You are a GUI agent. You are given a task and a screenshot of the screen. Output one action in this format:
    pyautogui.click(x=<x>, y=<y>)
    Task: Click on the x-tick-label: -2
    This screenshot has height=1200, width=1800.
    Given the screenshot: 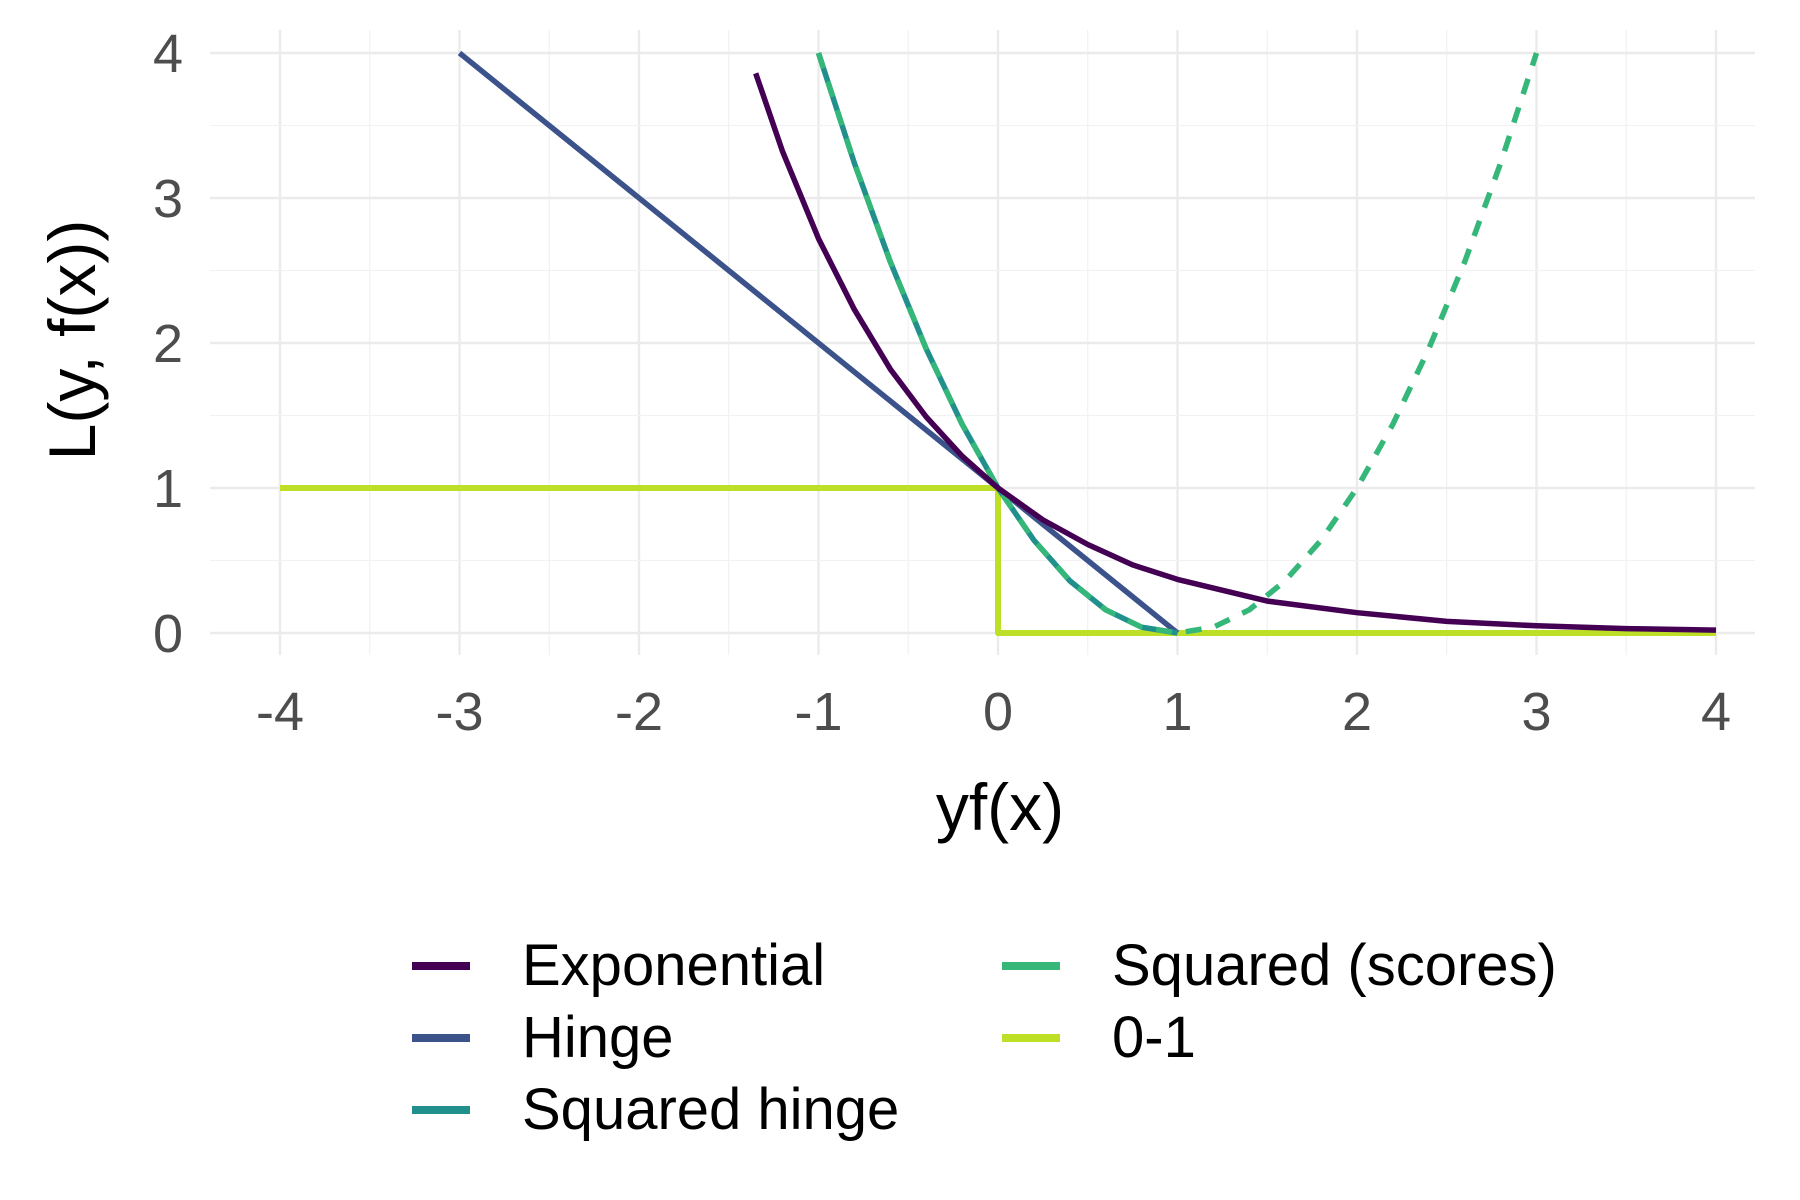 What is the action you would take?
    pyautogui.click(x=639, y=712)
    